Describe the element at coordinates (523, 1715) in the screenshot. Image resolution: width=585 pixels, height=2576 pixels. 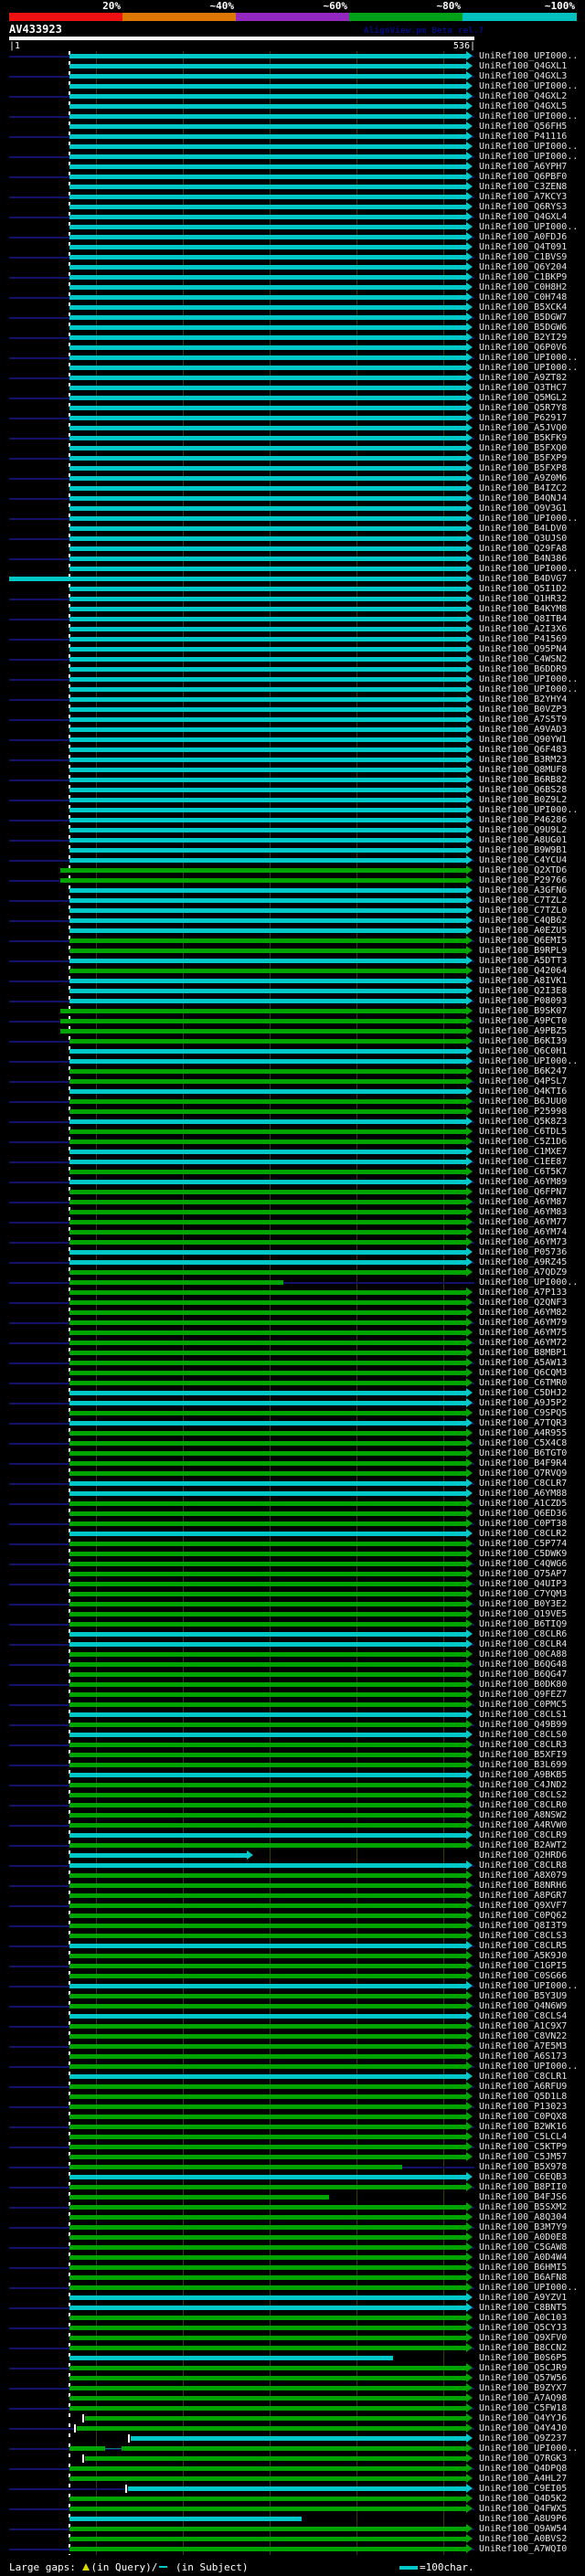
I see `subject-label: UniRef100_C8CLS1` at that location.